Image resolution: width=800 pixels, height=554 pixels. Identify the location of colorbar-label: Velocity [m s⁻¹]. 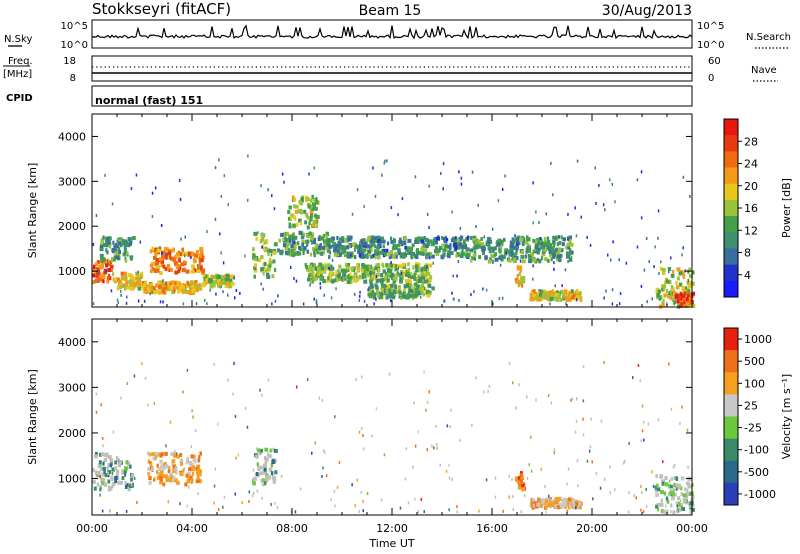
(786, 416).